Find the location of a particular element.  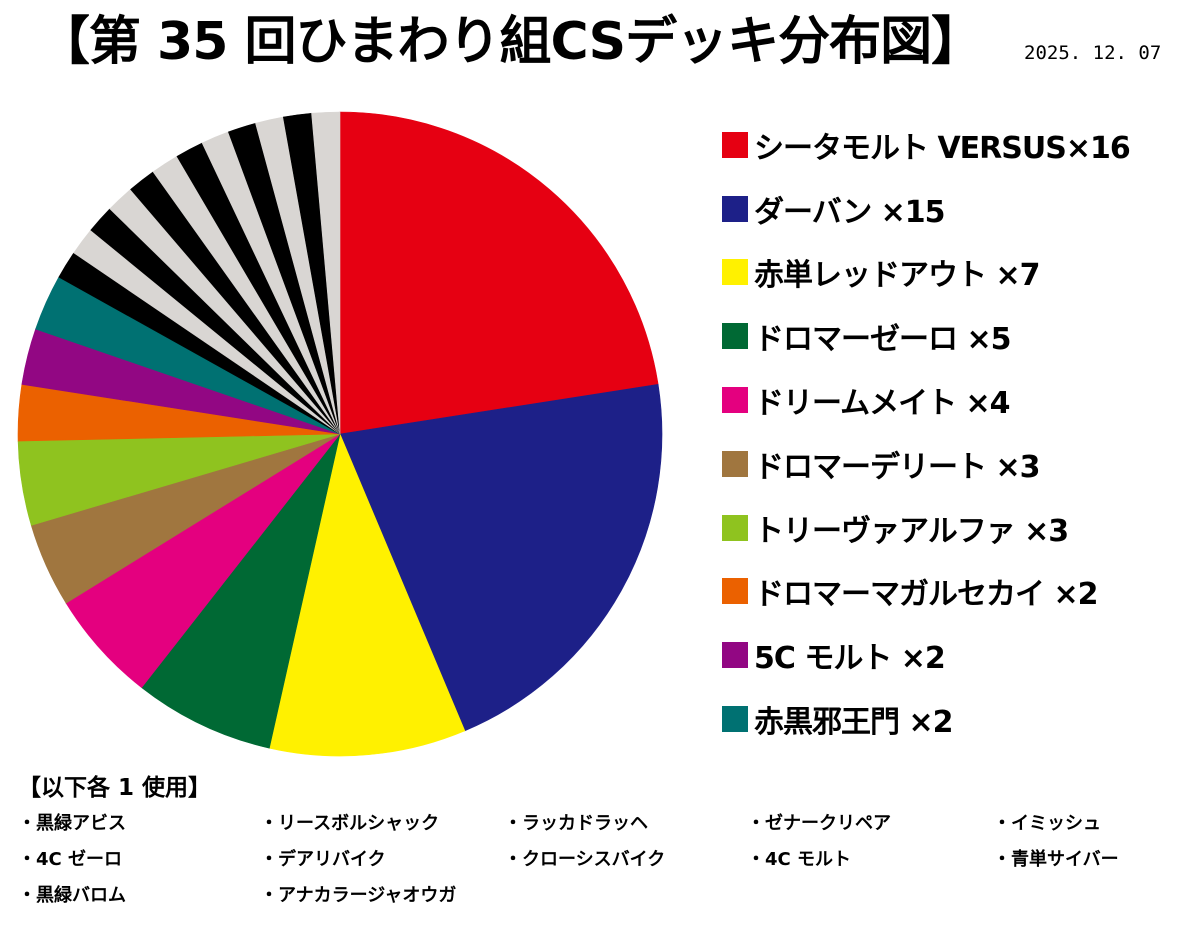

others-item: ・ラッカドラッヘ is located at coordinates (576, 823).